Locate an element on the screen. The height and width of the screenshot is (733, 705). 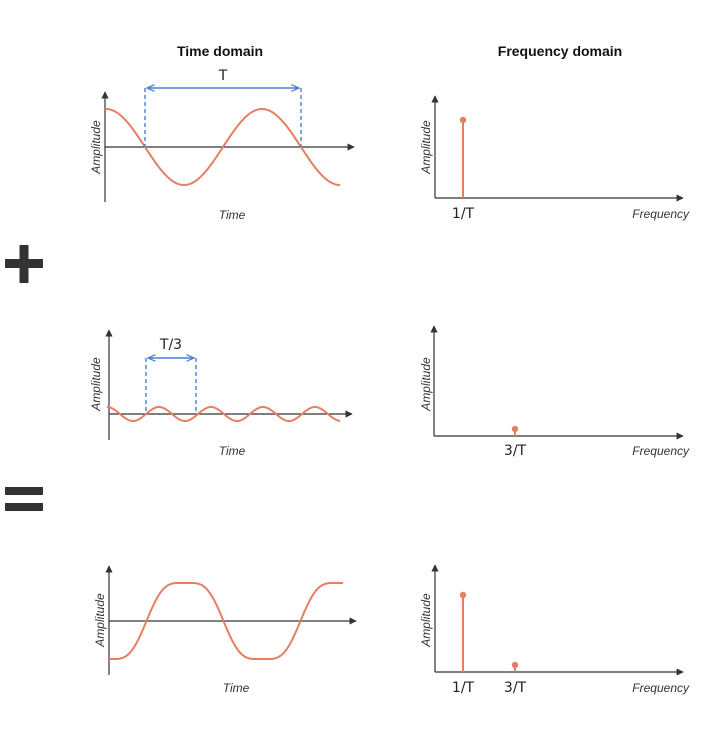
time-plot-sum: Amplitude Time is located at coordinates (225, 630).